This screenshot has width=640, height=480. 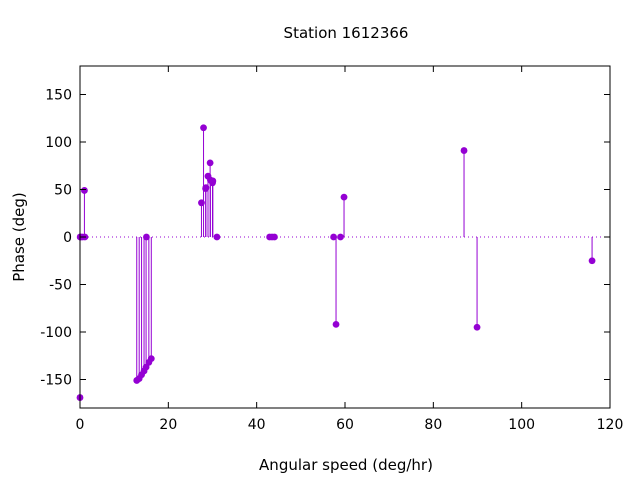 I want to click on chart-title: Station 1612366, so click(x=346, y=33).